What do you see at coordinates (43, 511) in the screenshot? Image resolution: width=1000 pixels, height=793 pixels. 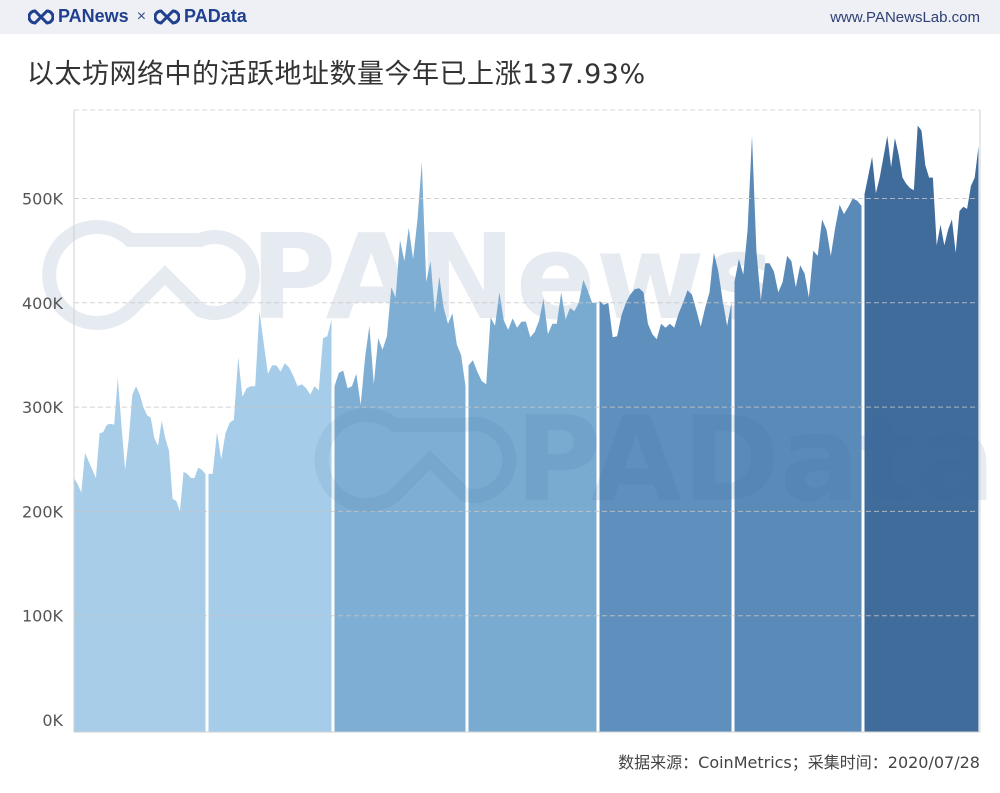 I see `y-tick-label: 200K` at bounding box center [43, 511].